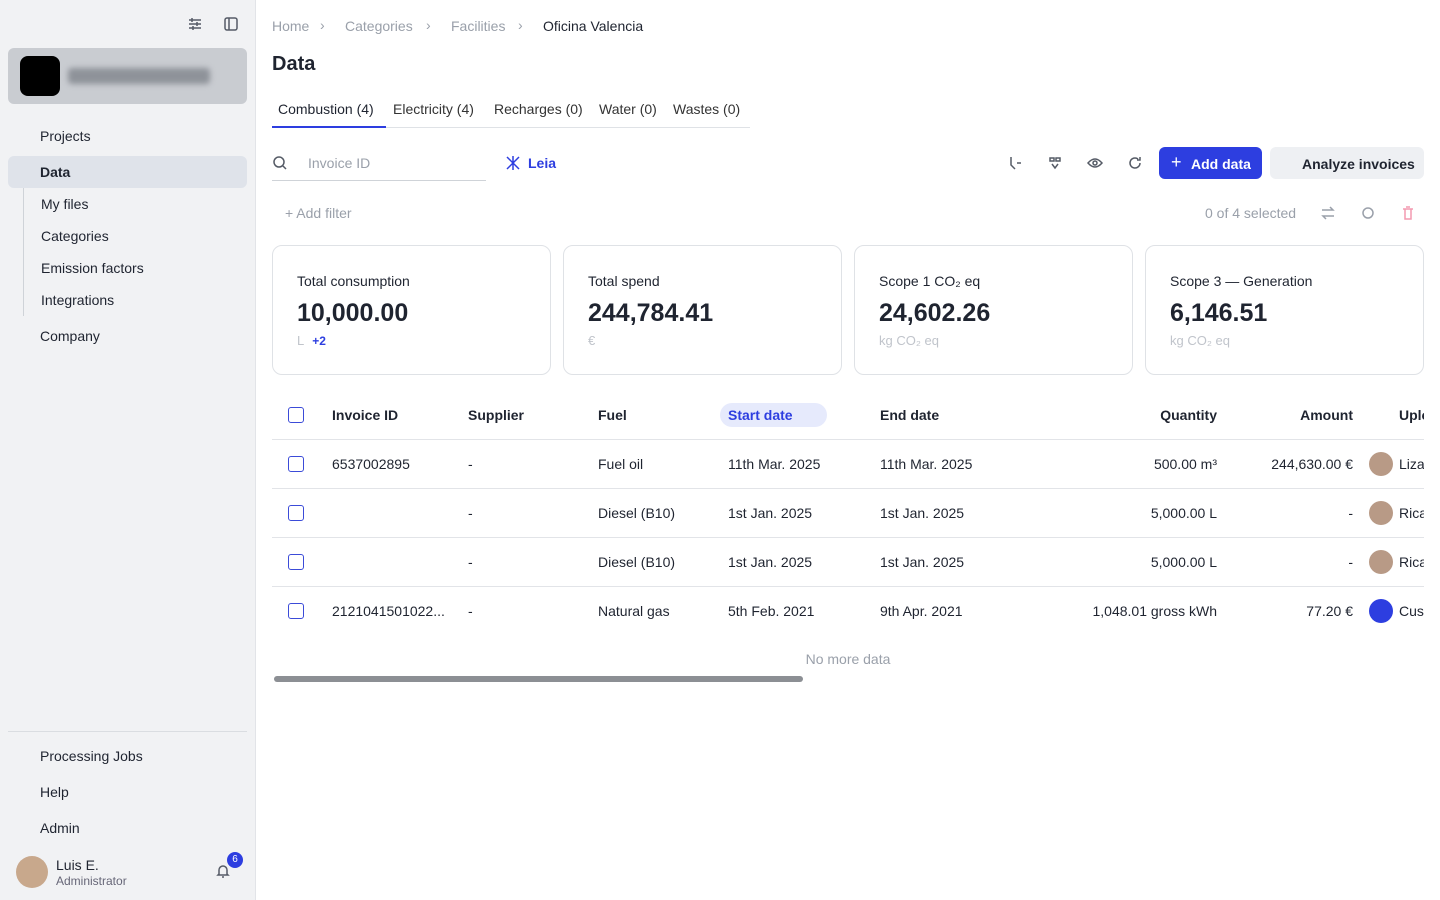  I want to click on kpi-card: Scope 1 CO₂ eq 24,602.26 kg CO₂ eq, so click(993, 310).